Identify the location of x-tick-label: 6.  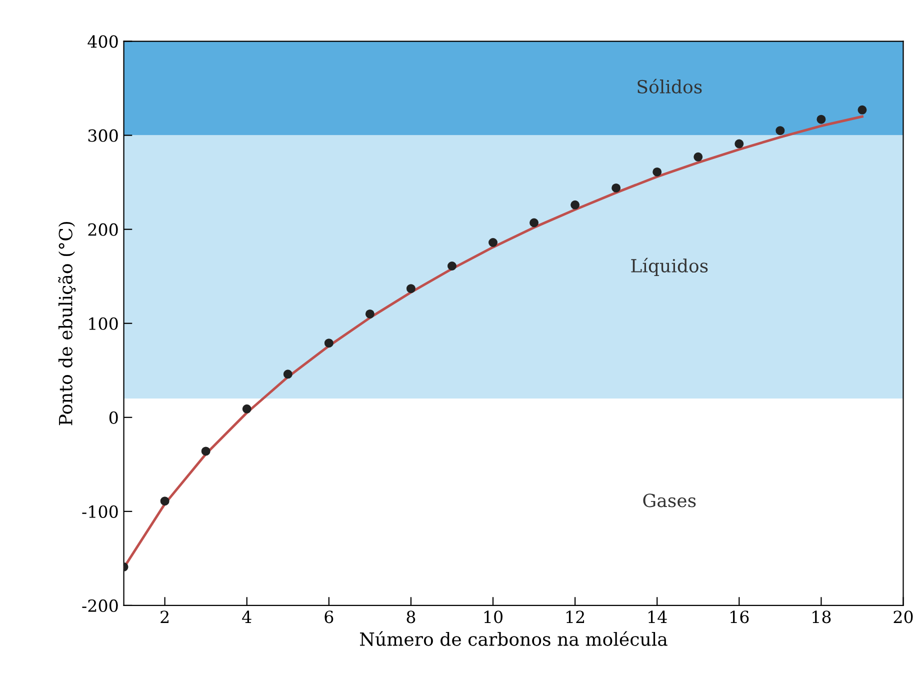
(329, 617).